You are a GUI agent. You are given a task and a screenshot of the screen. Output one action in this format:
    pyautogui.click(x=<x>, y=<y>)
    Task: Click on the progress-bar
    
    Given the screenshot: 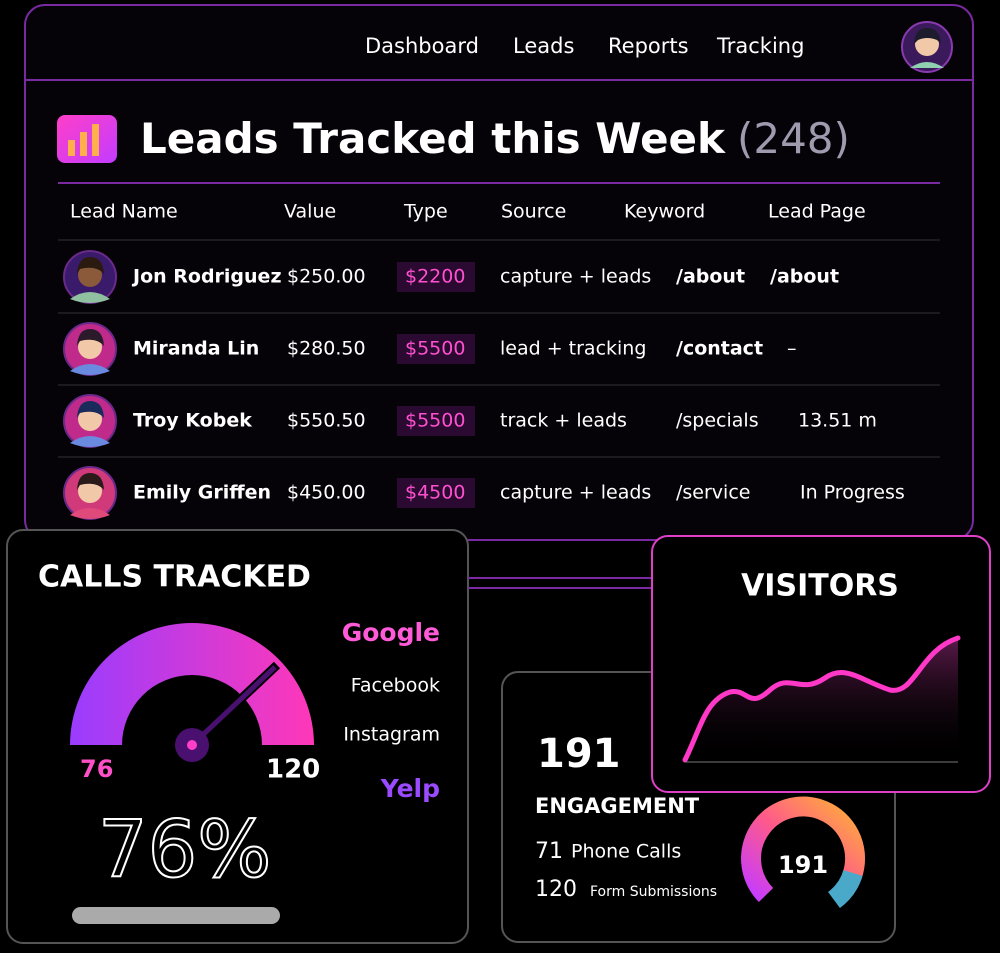 What is the action you would take?
    pyautogui.click(x=176, y=915)
    